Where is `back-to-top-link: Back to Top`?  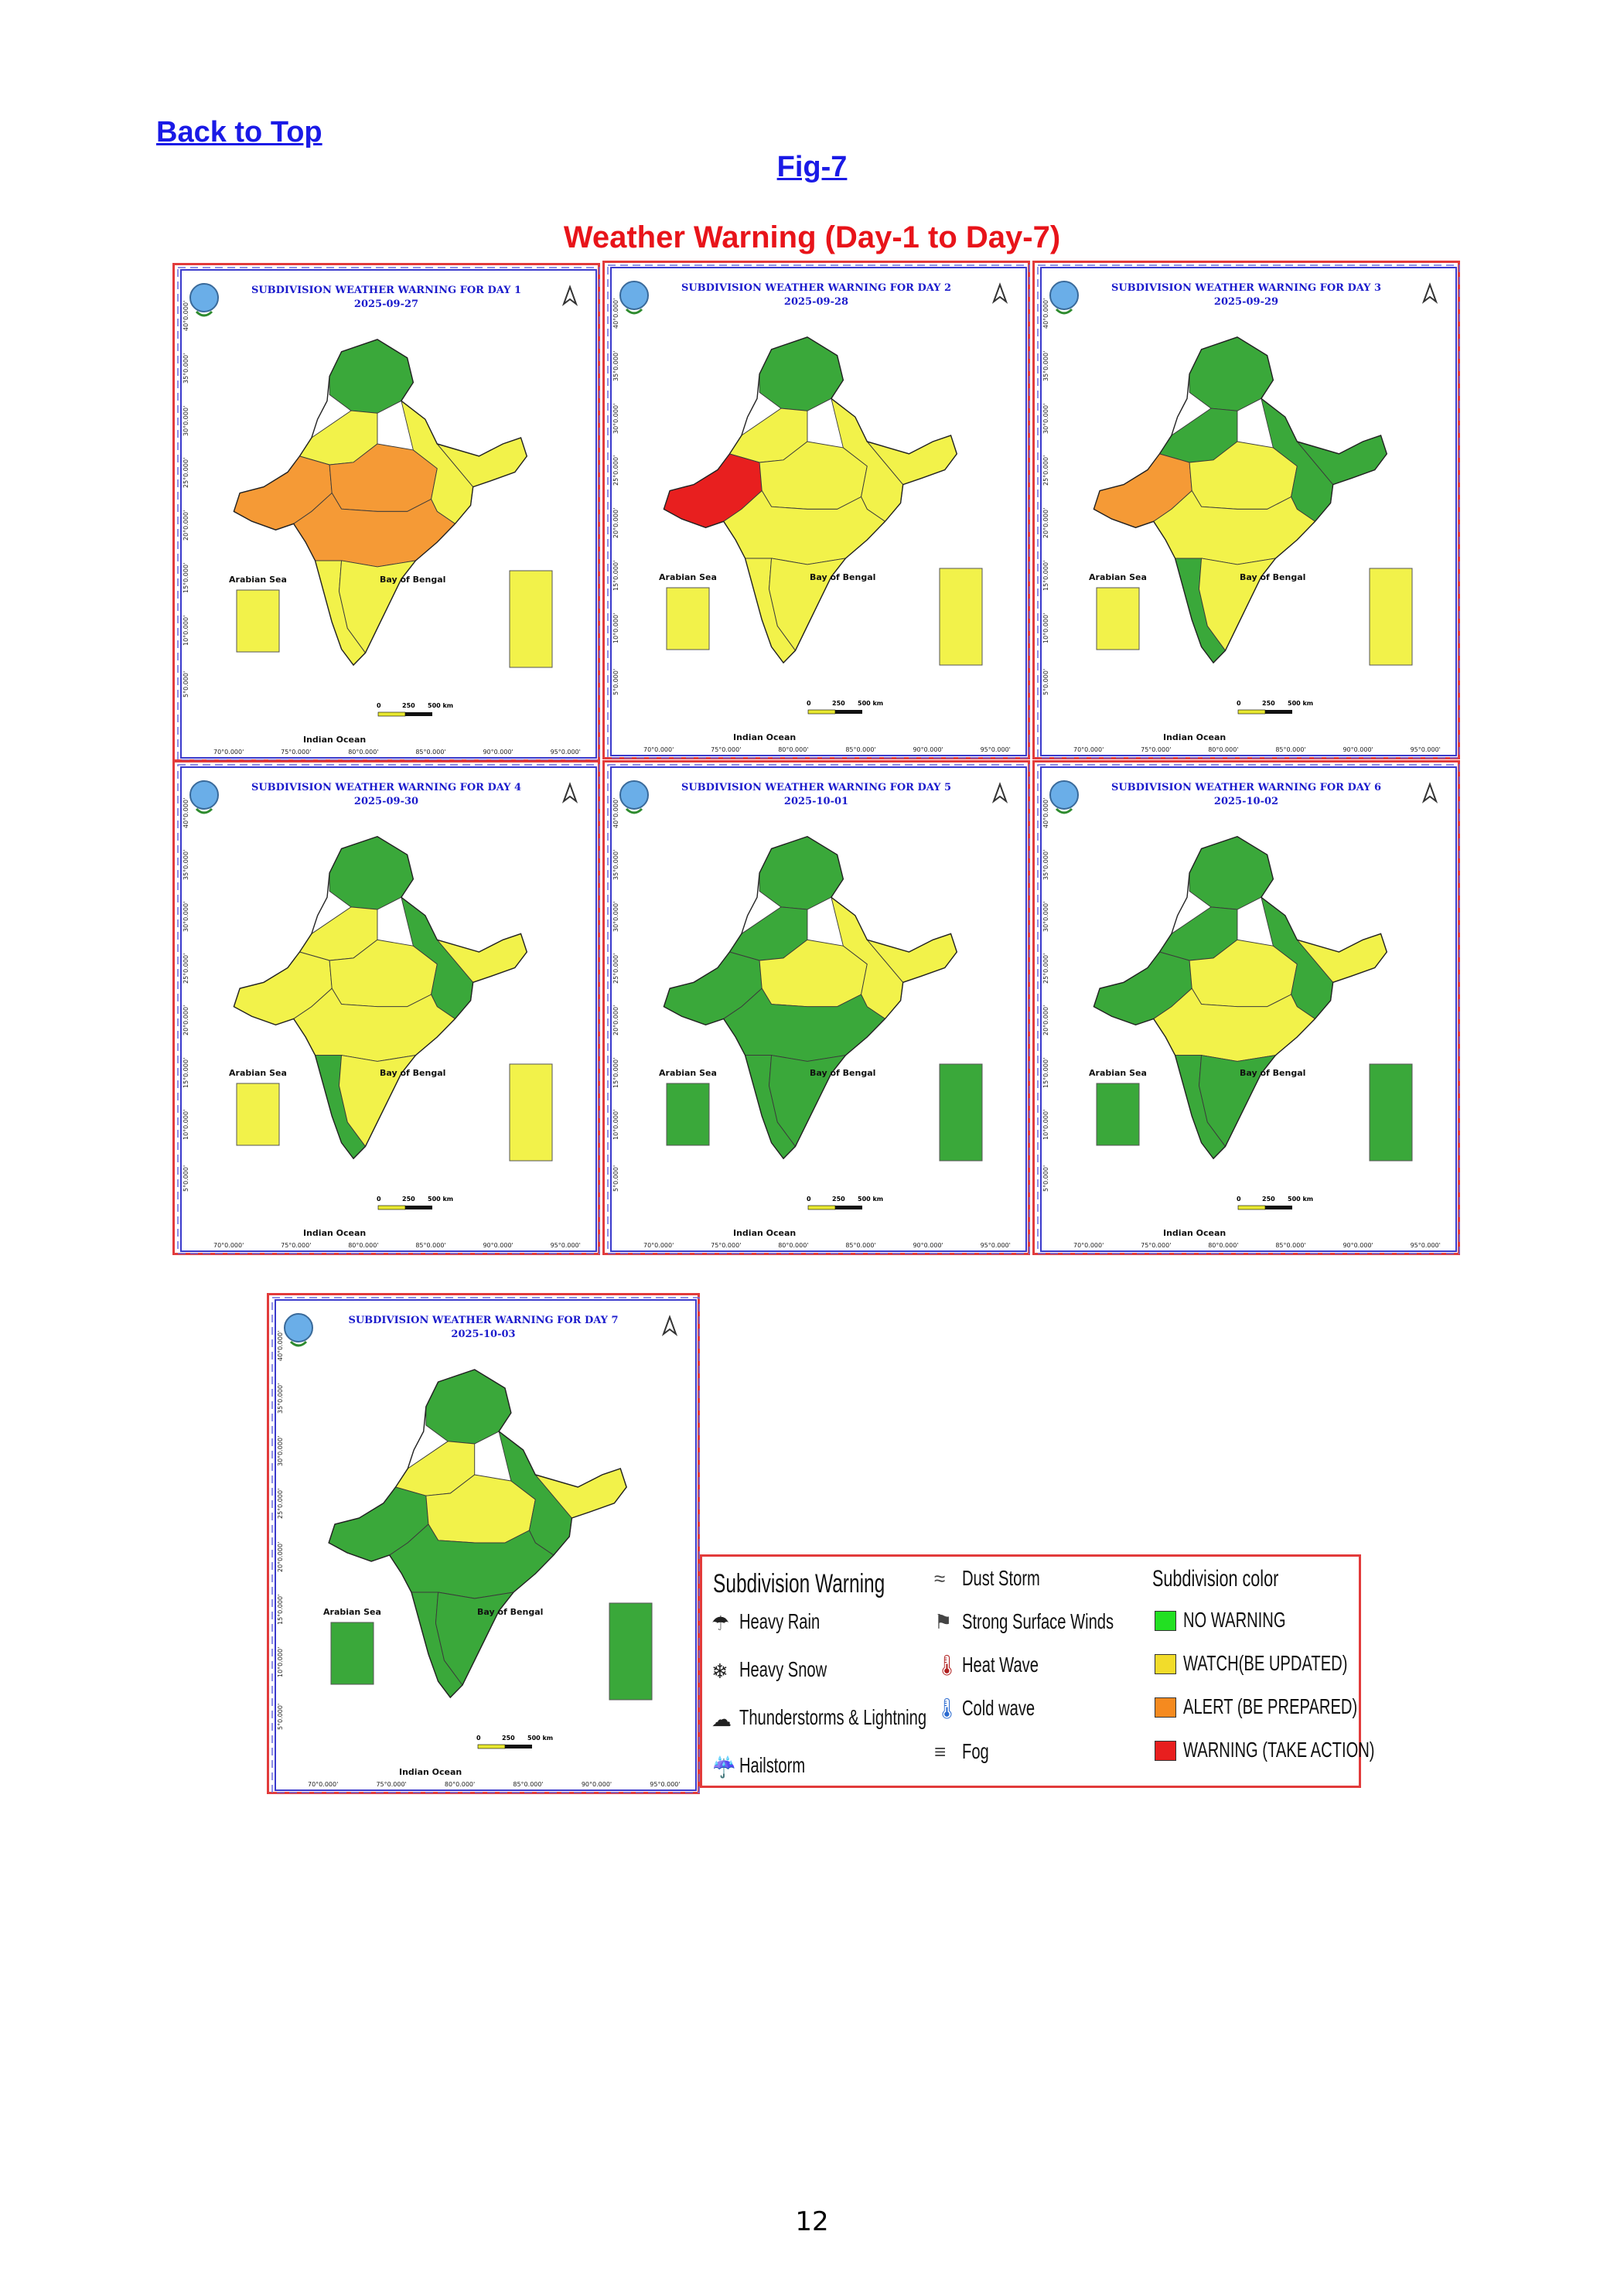
back-to-top-link: Back to Top is located at coordinates (239, 132).